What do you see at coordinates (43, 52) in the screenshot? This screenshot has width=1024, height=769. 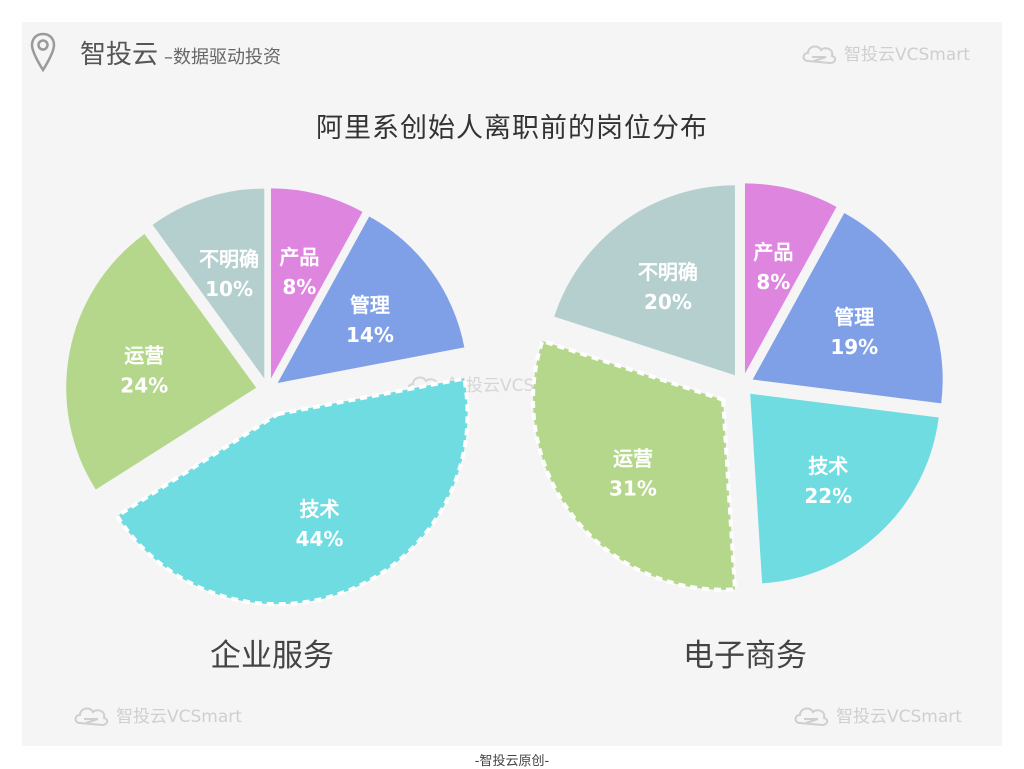 I see `location-pin-icon` at bounding box center [43, 52].